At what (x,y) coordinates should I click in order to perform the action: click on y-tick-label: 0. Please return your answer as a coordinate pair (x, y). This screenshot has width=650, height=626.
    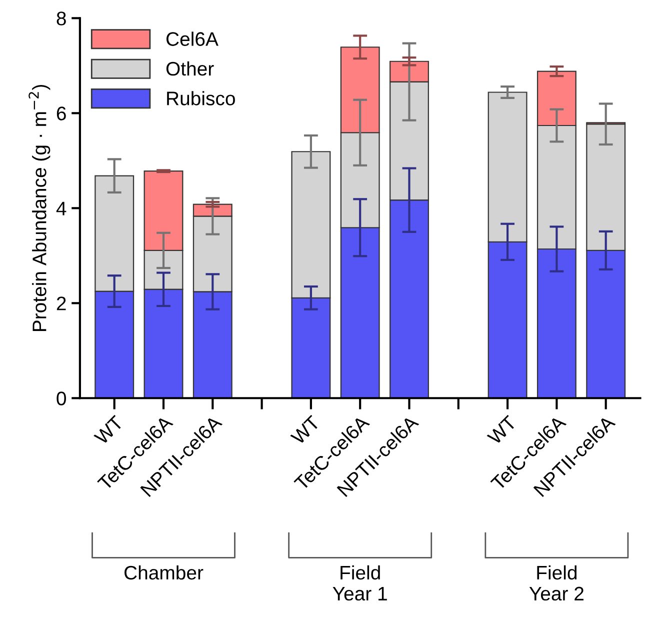
    Looking at the image, I should click on (61, 399).